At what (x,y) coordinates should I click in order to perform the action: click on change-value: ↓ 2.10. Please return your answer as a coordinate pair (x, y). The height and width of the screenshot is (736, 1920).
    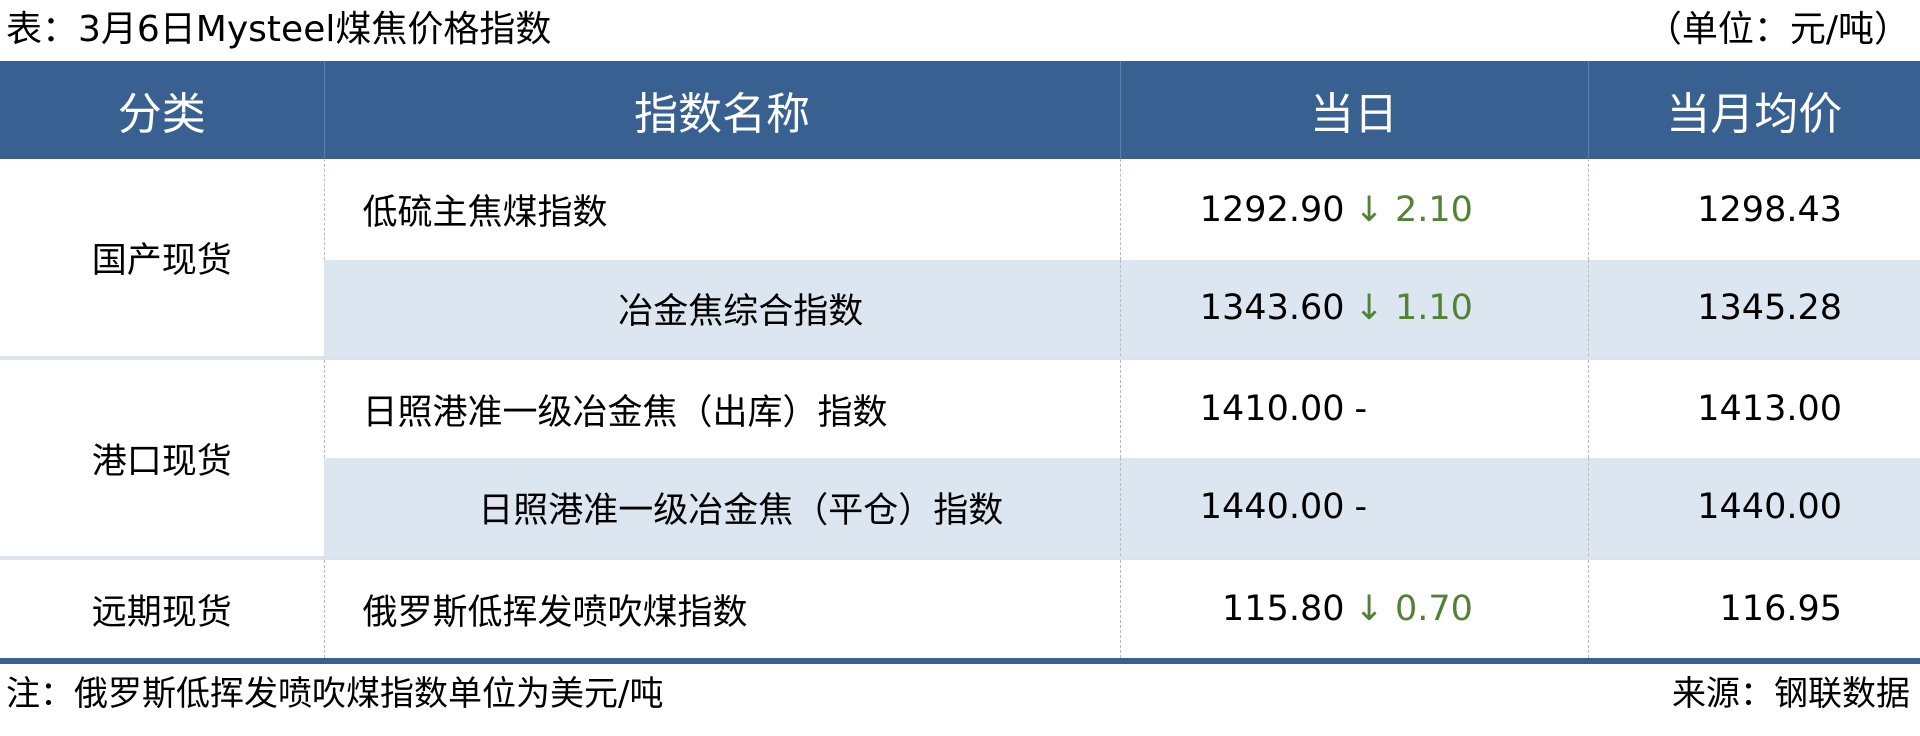
    Looking at the image, I should click on (1413, 209).